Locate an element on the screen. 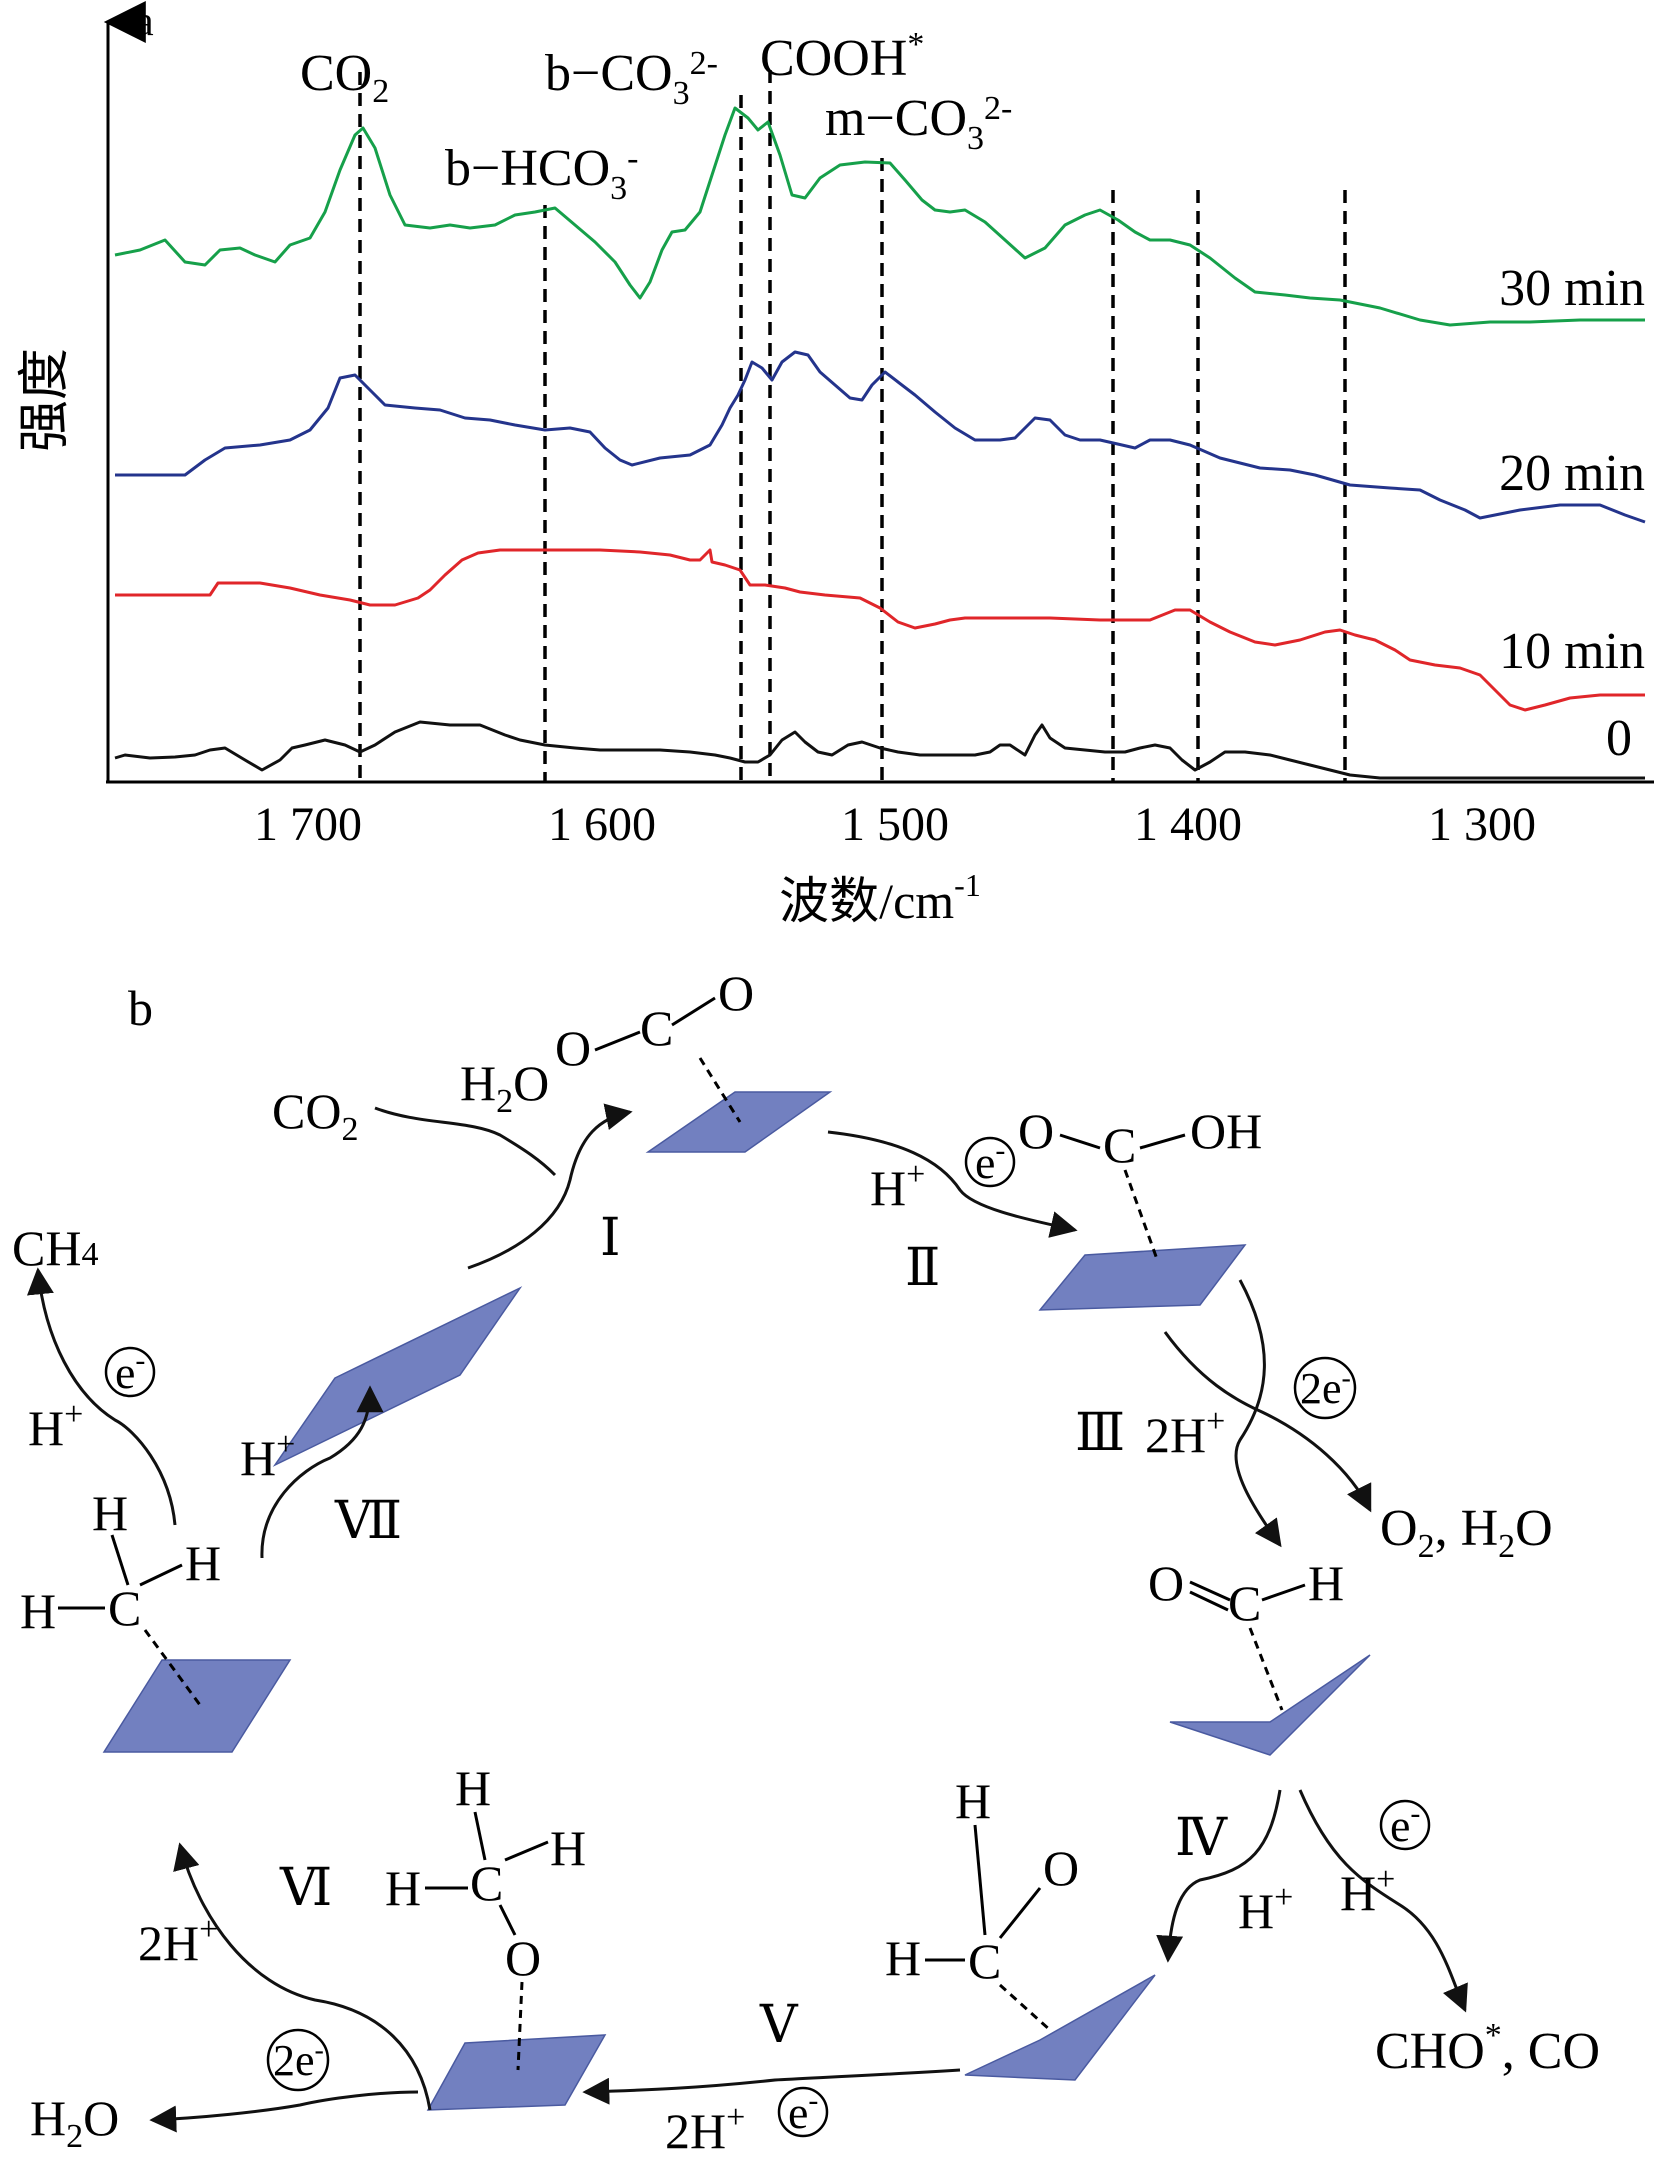  series-label-0: 0 is located at coordinates (1619, 738).